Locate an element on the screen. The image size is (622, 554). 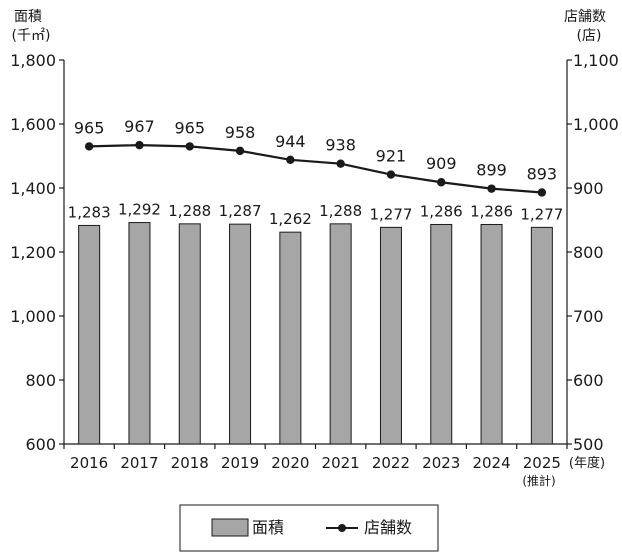
left-tick-label: 1,000 is located at coordinates (33, 316).